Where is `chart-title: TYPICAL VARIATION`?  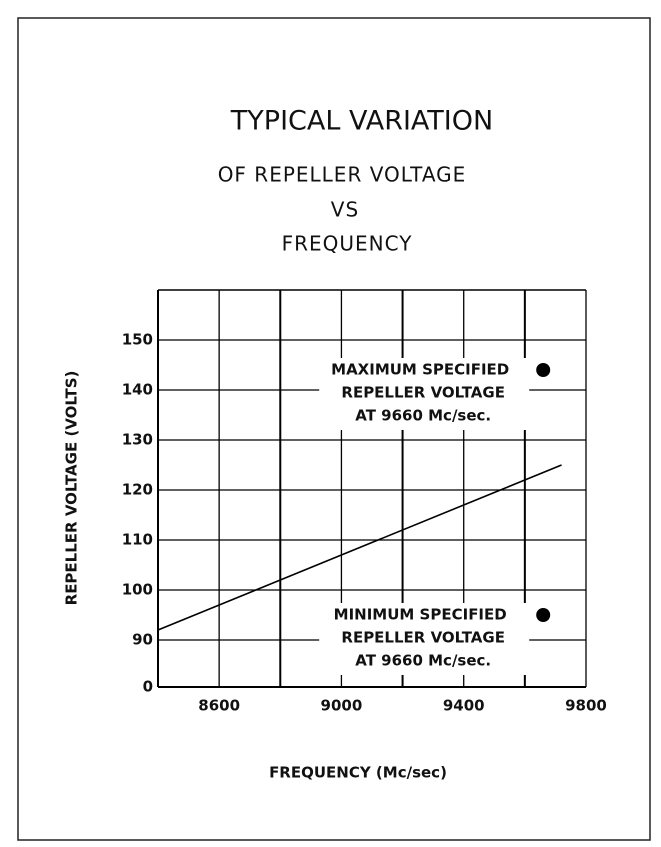
chart-title: TYPICAL VARIATION is located at coordinates (361, 121).